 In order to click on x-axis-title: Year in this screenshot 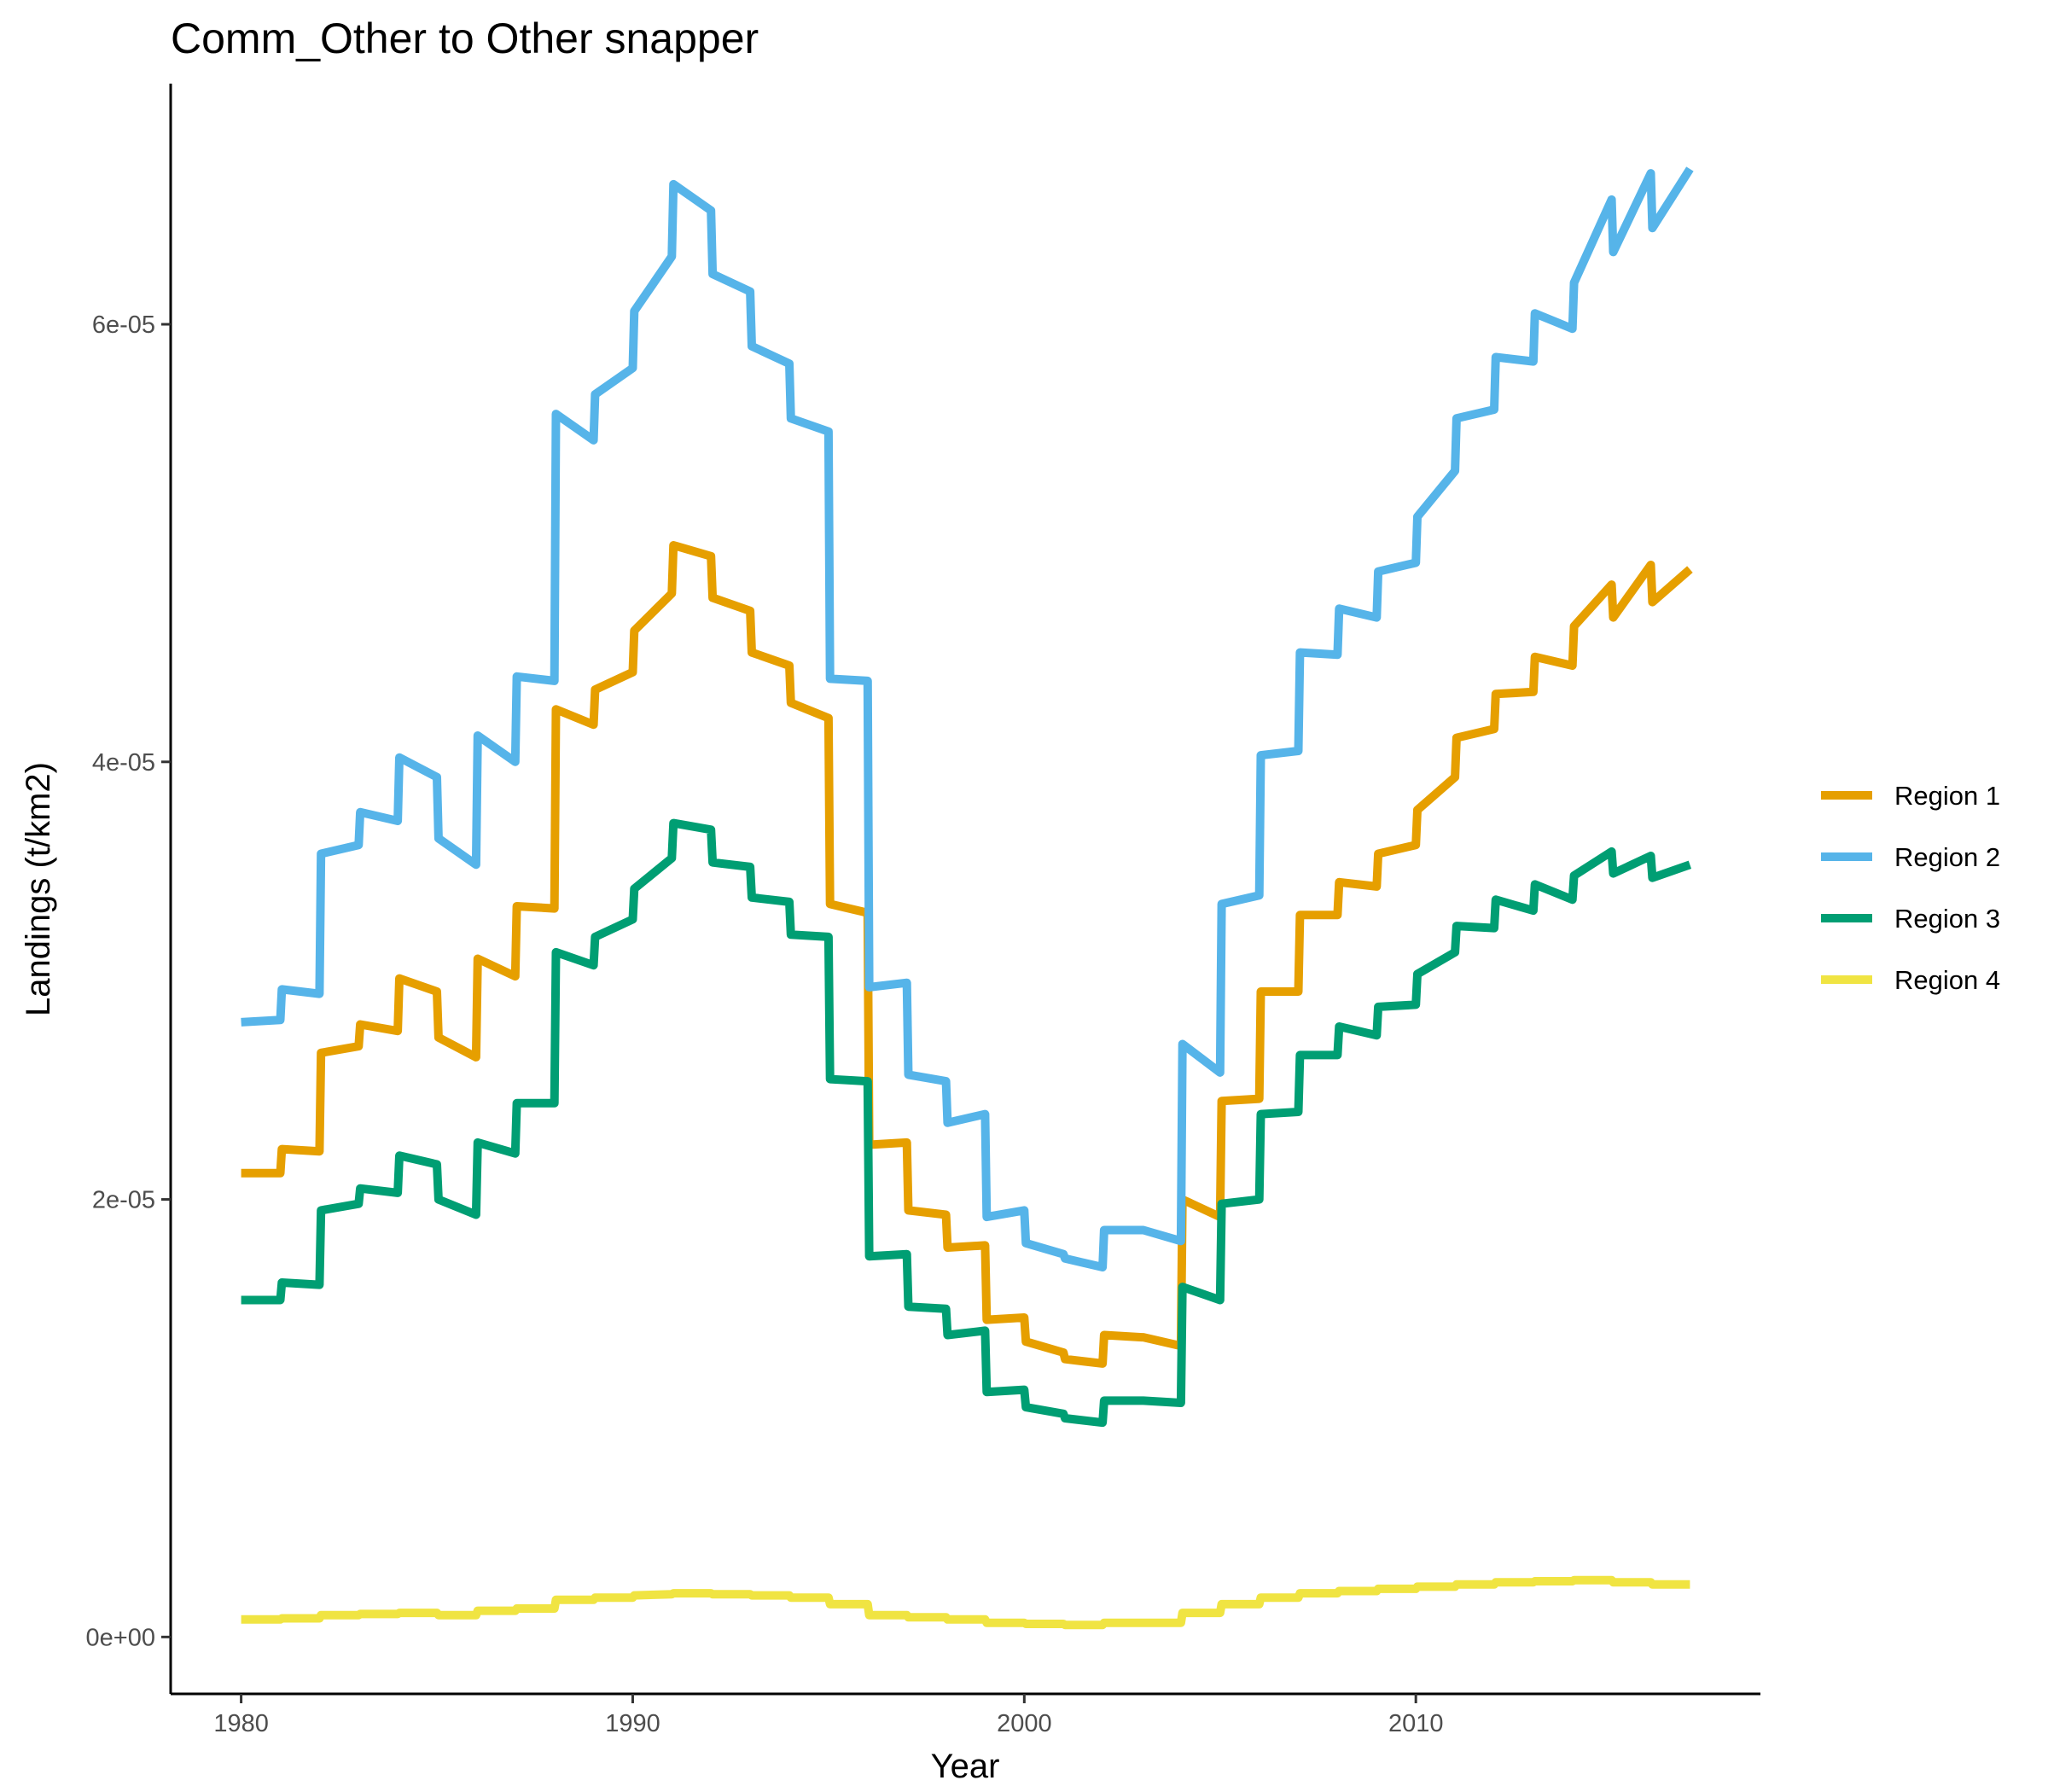, I will do `click(966, 1766)`.